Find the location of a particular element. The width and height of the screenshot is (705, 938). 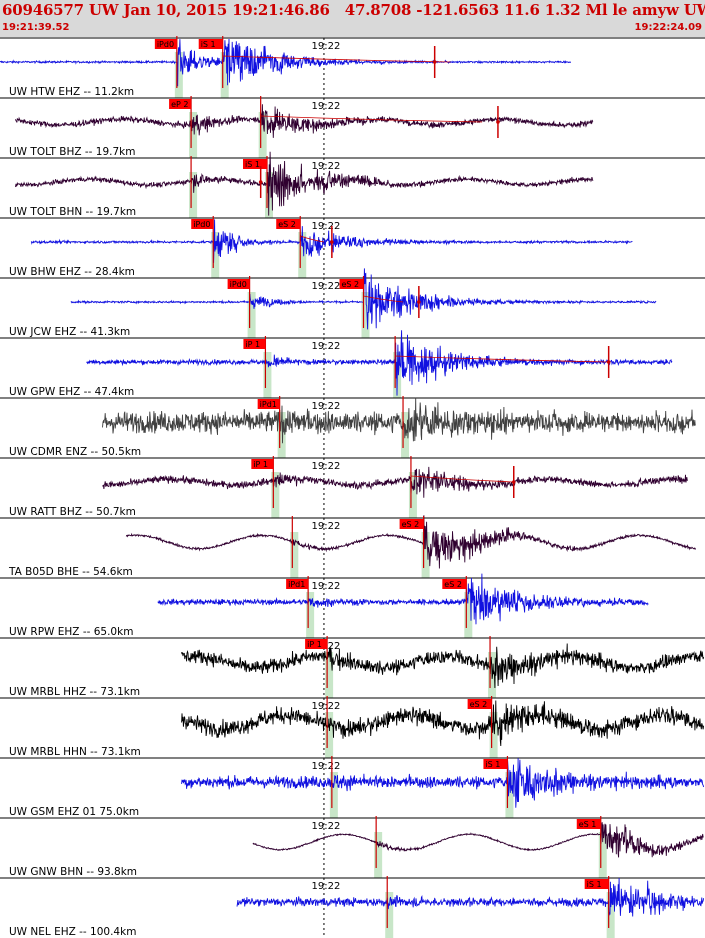

station-label: UW JCW EHZ -- 41.3km is located at coordinates (69, 332).